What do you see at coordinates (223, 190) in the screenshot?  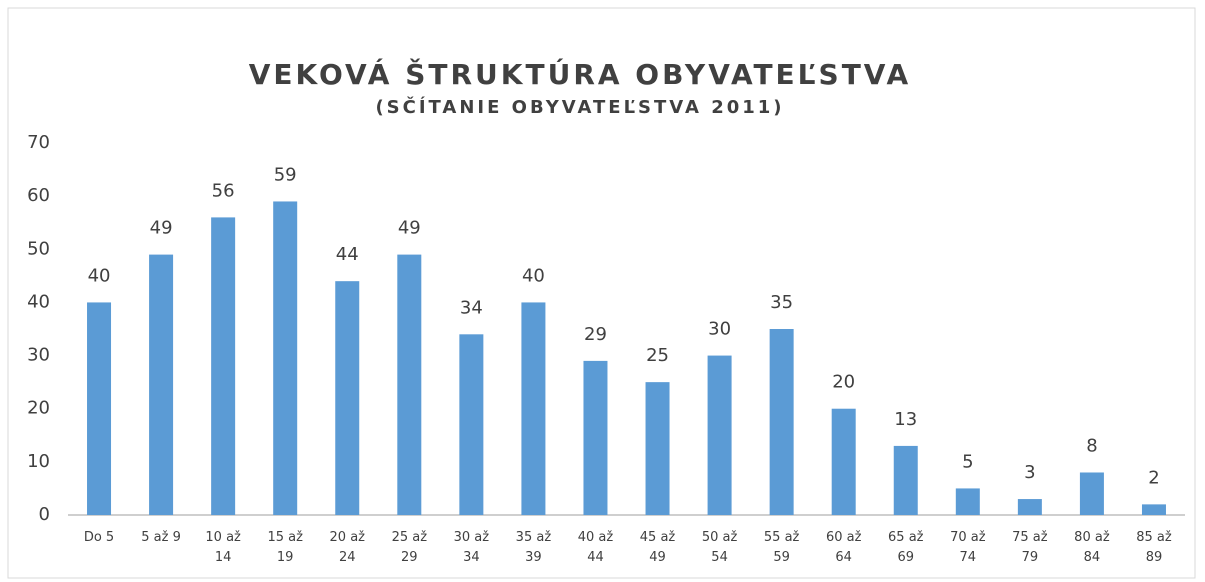 I see `data-label: 56` at bounding box center [223, 190].